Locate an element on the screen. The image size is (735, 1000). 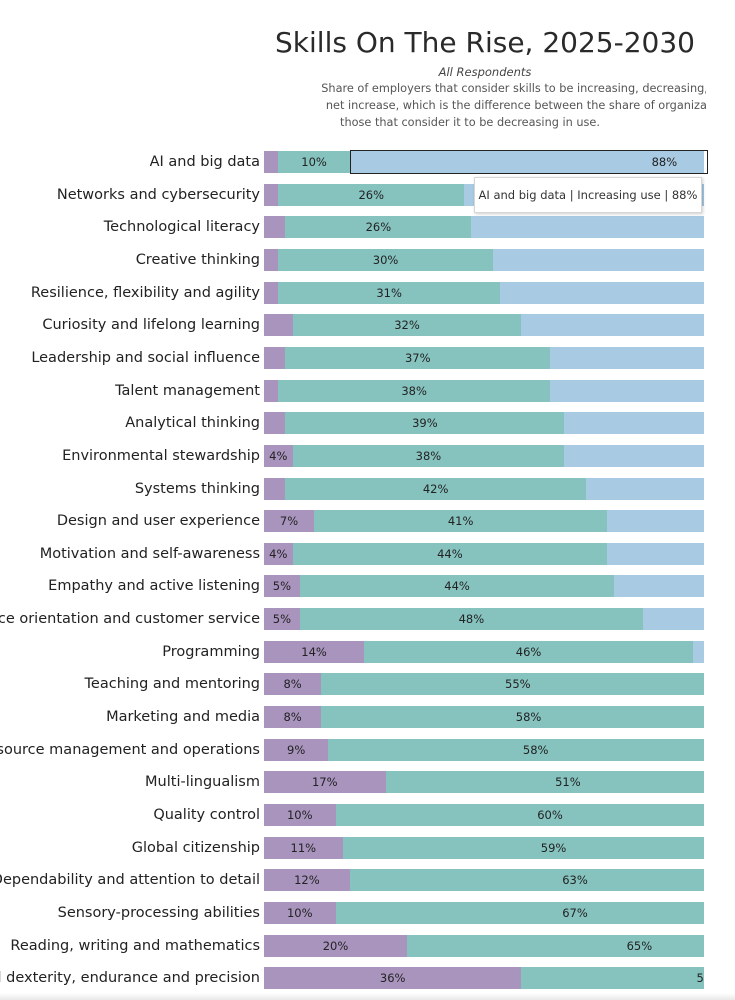
data-label-decreasing: 14% is located at coordinates (314, 652).